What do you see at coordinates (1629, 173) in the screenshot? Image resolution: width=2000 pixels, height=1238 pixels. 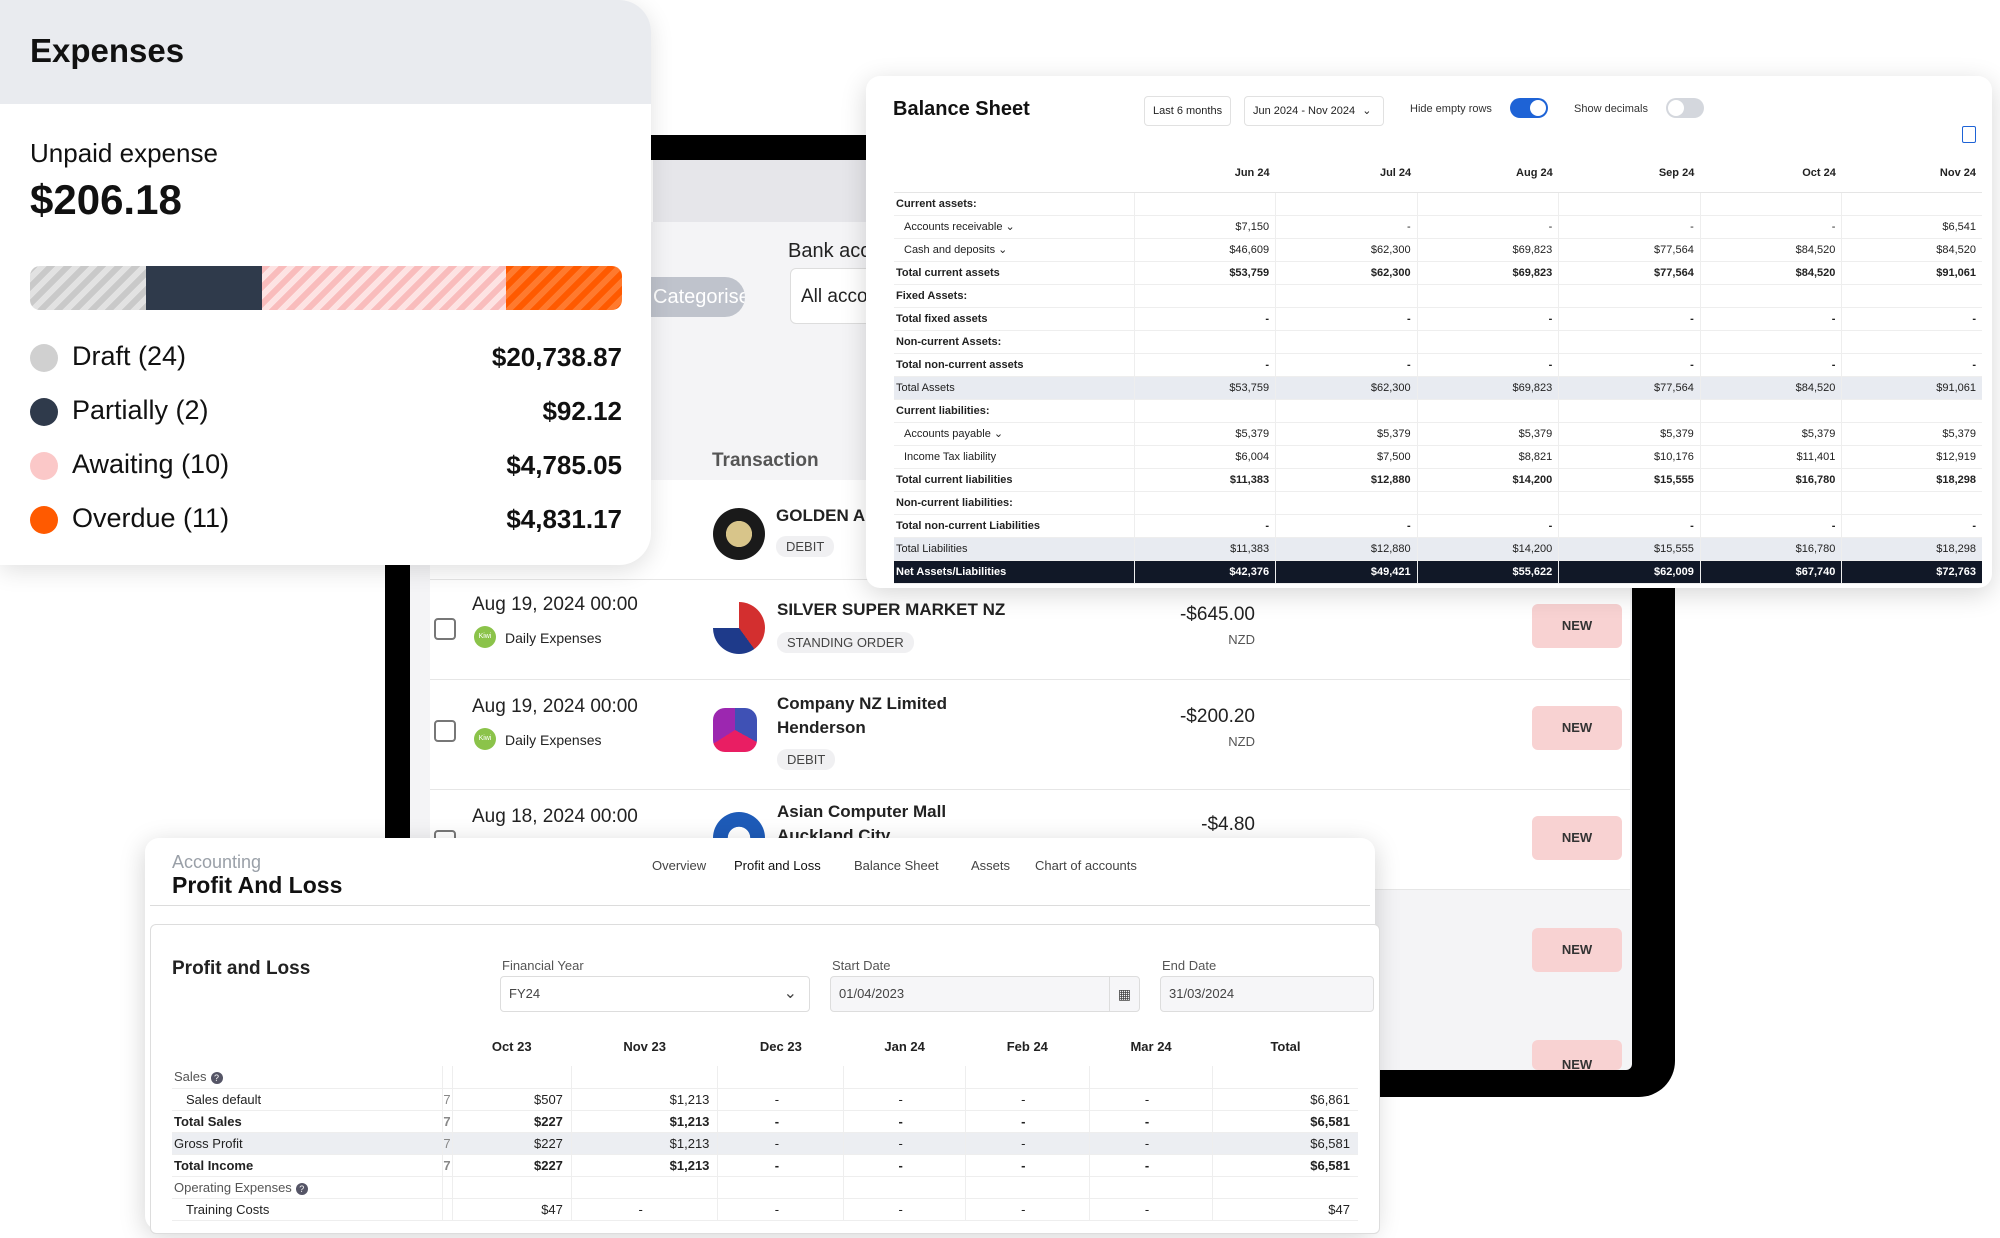 I see `column-header: Sep 24` at bounding box center [1629, 173].